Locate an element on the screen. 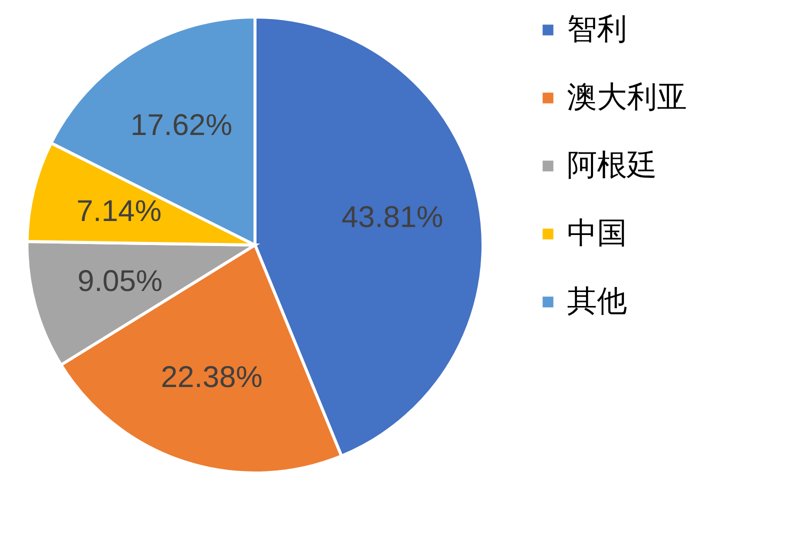 The image size is (811, 543). legend-label: 阿根廷 is located at coordinates (612, 165).